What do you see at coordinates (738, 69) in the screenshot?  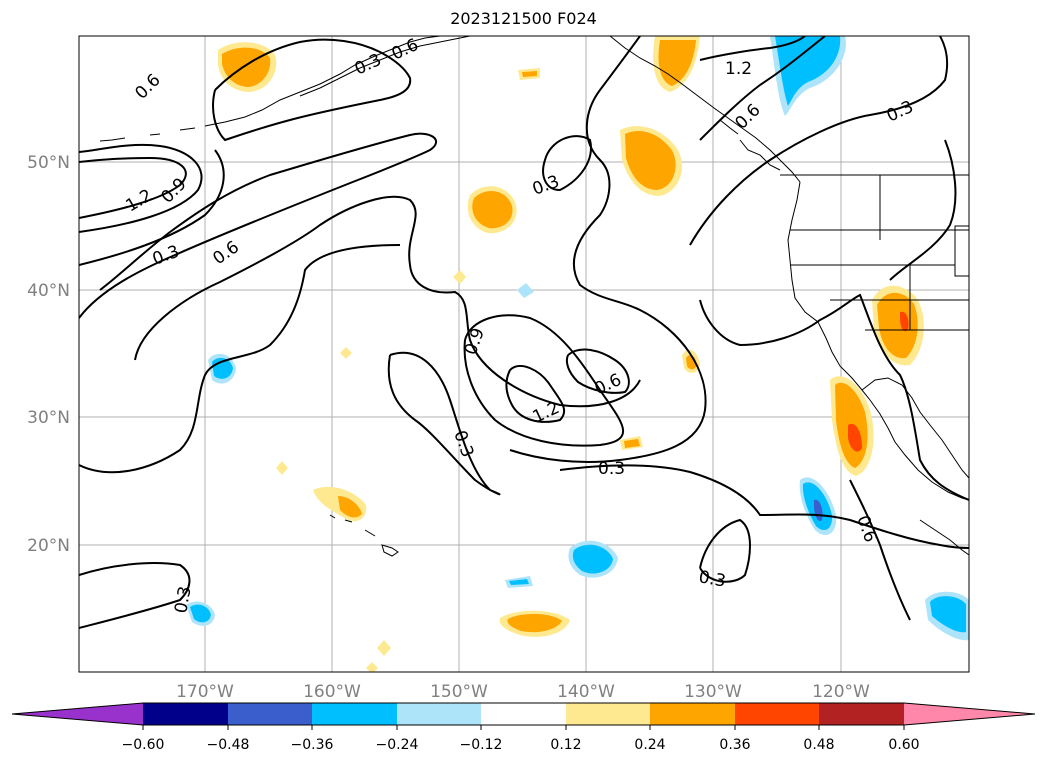 I see `contour-label: 1.2` at bounding box center [738, 69].